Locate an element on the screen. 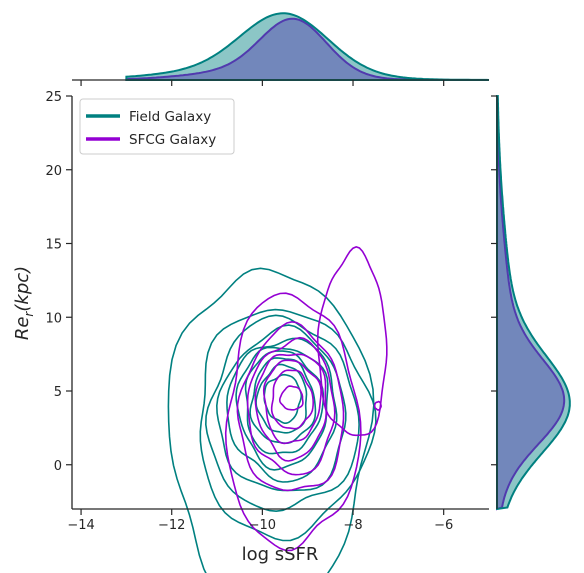  y-tick-label-3: 15 is located at coordinates (53, 245).